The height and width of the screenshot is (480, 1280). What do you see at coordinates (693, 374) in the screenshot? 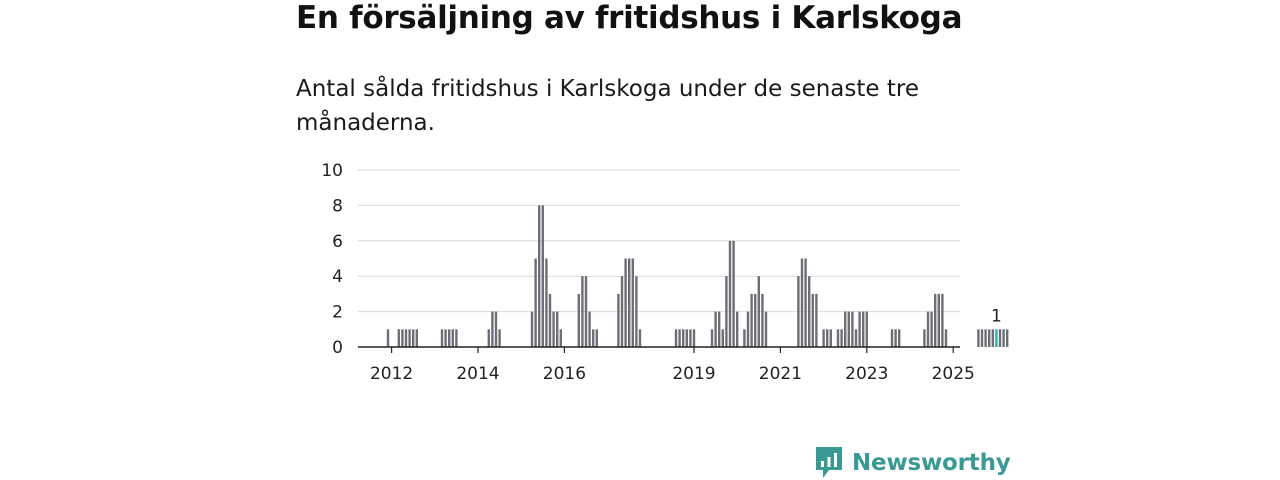
I see `x-tick-label: 2019` at bounding box center [693, 374].